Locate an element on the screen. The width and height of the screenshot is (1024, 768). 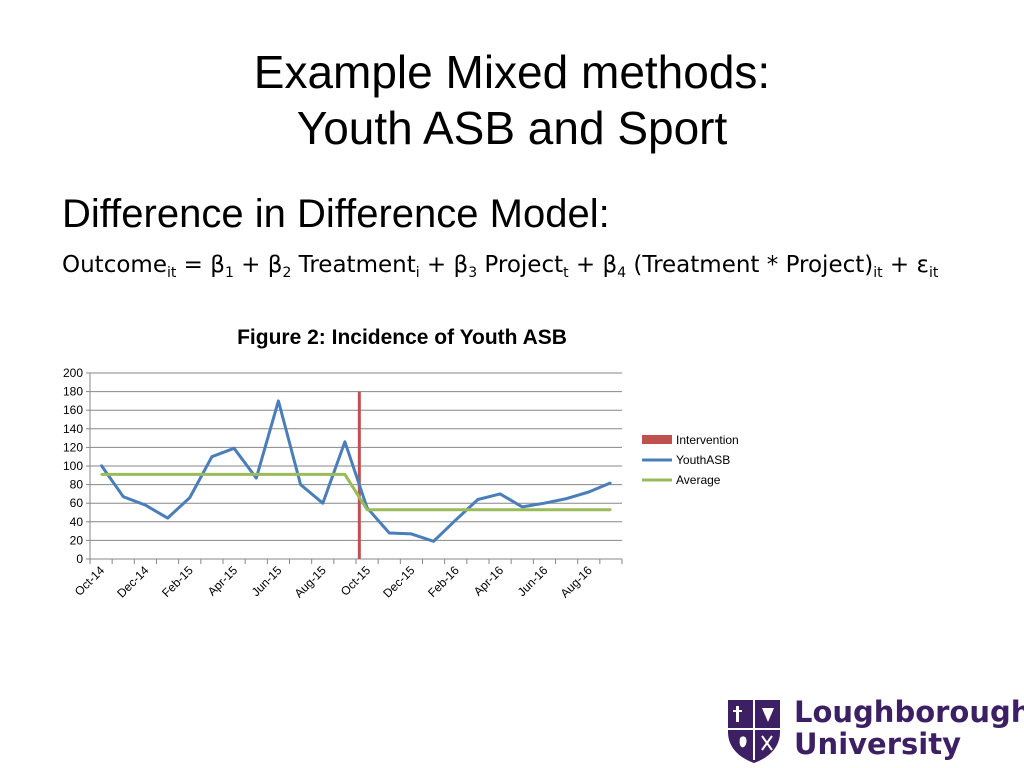
y-axis: 0 20 40 60 80 100 120 140 160 180 200 is located at coordinates (77, 466).